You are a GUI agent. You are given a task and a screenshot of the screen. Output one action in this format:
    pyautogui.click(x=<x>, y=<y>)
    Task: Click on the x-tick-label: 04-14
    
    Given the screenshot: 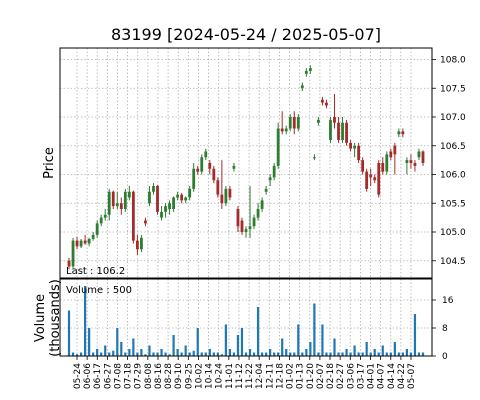 What is the action you would take?
    pyautogui.click(x=392, y=376)
    